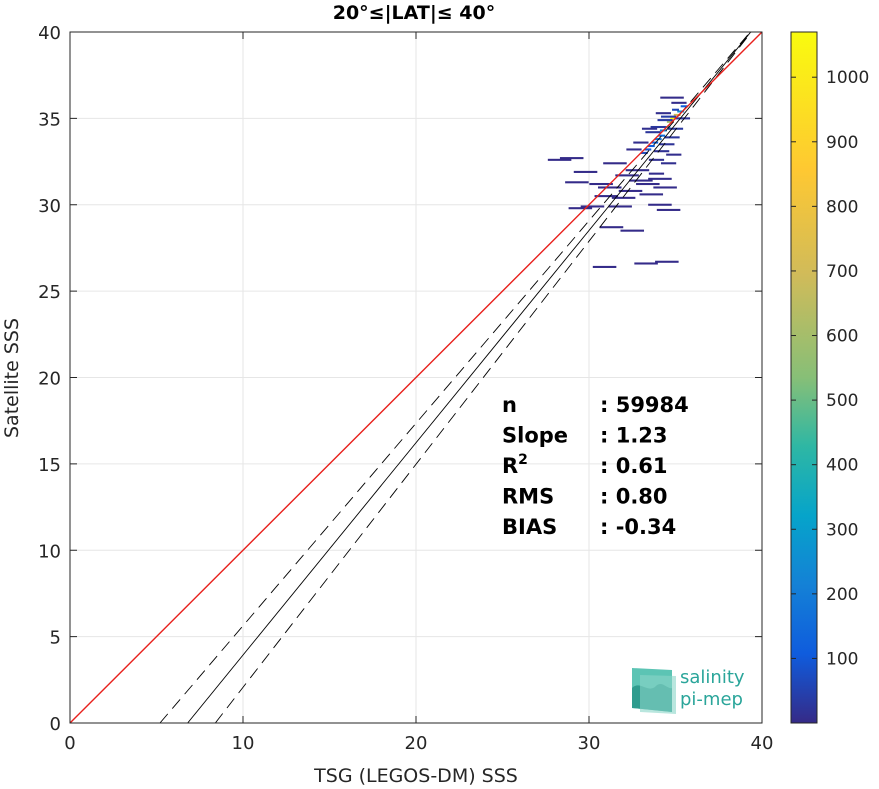  I want to click on colorbar-tick-label: 300, so click(842, 530).